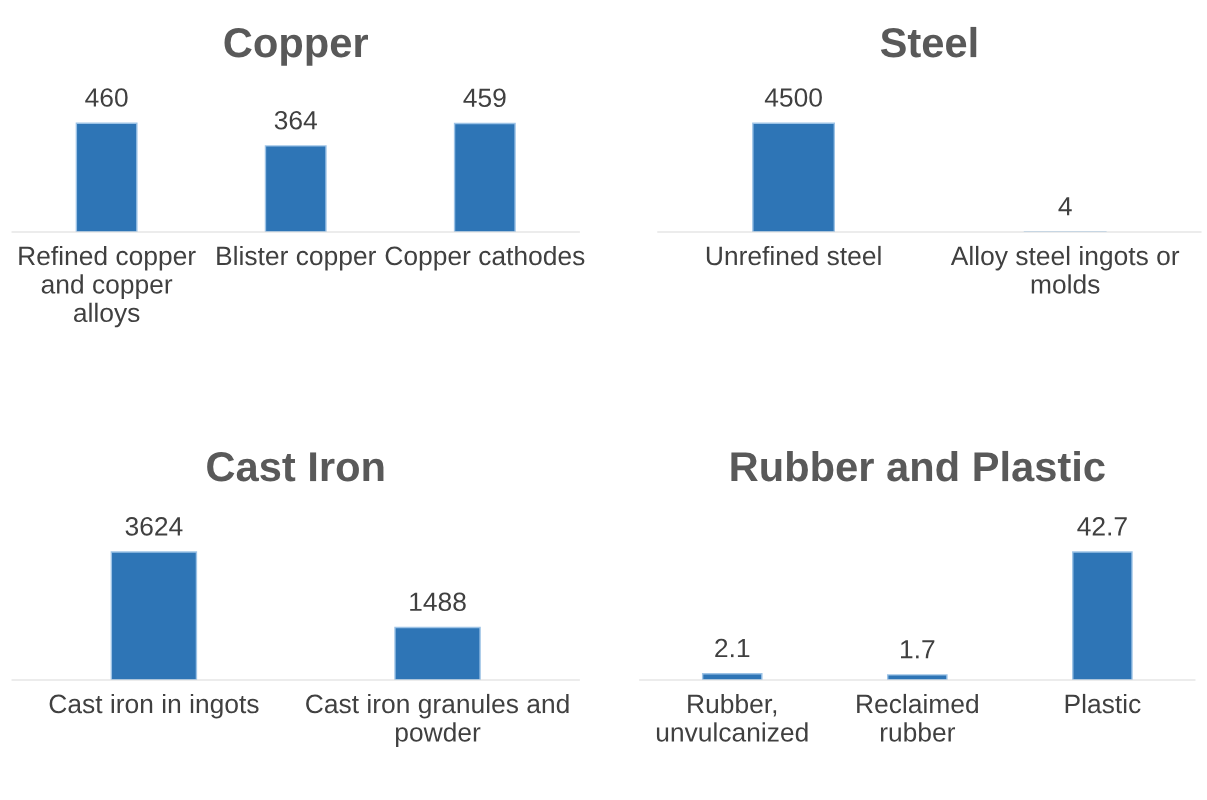  What do you see at coordinates (437, 720) in the screenshot?
I see `x-tick-label: Cast iron granules and powder` at bounding box center [437, 720].